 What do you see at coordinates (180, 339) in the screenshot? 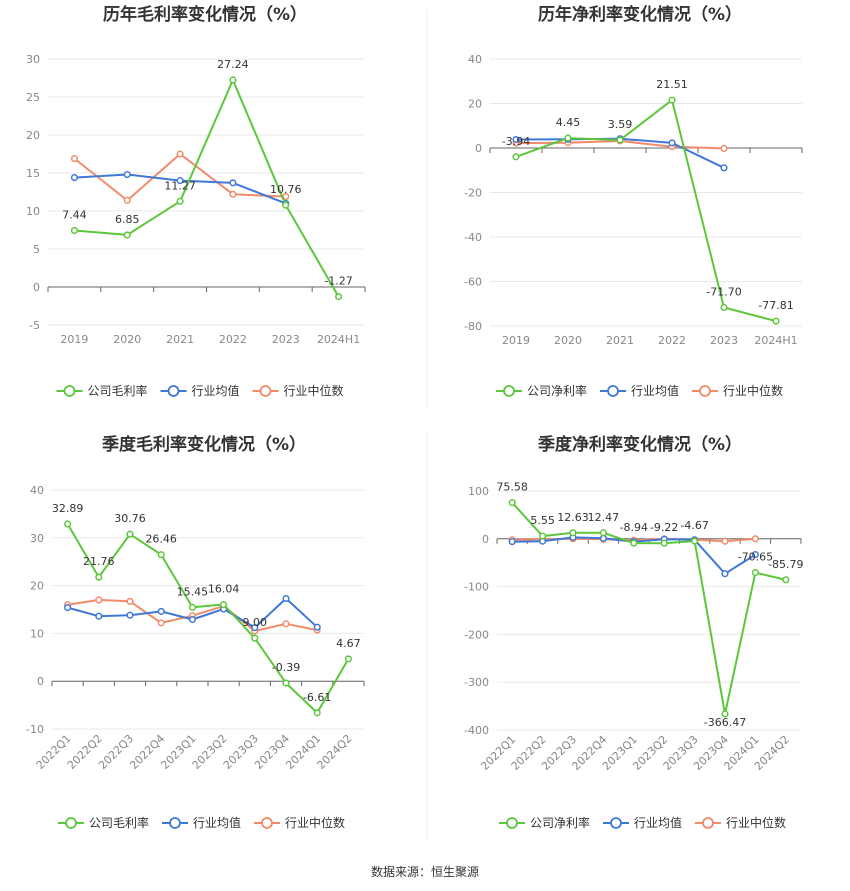
I see `x-tick-label: 2021` at bounding box center [180, 339].